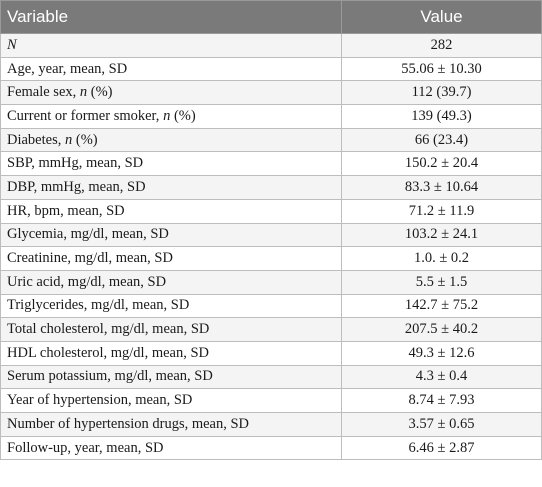 The height and width of the screenshot is (487, 542). What do you see at coordinates (441, 116) in the screenshot?
I see `value-cell: 139 (49.3)` at bounding box center [441, 116].